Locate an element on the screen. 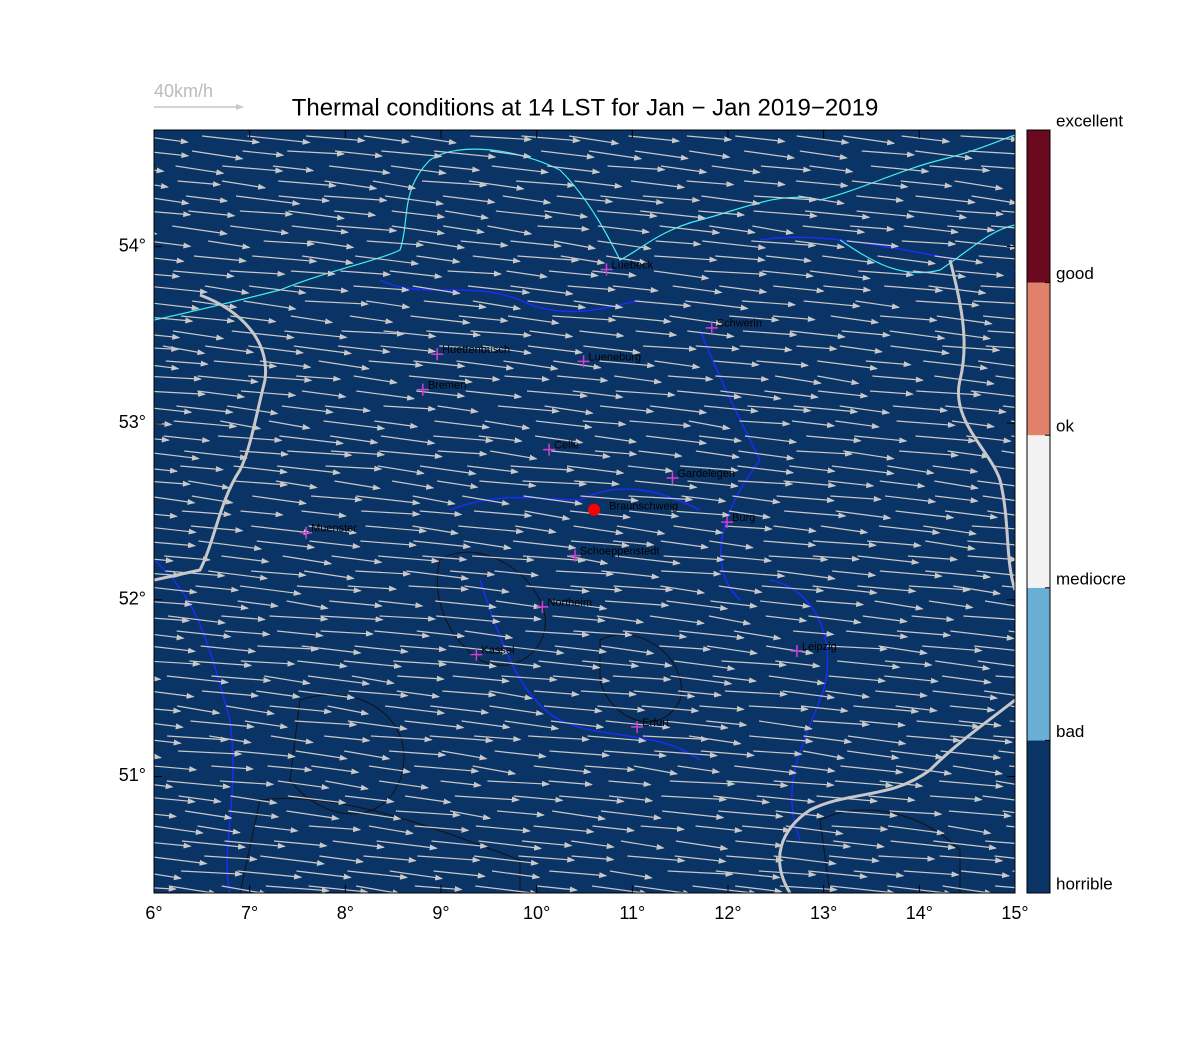 The width and height of the screenshot is (1200, 1055). colorbar-frame is located at coordinates (1038, 511).